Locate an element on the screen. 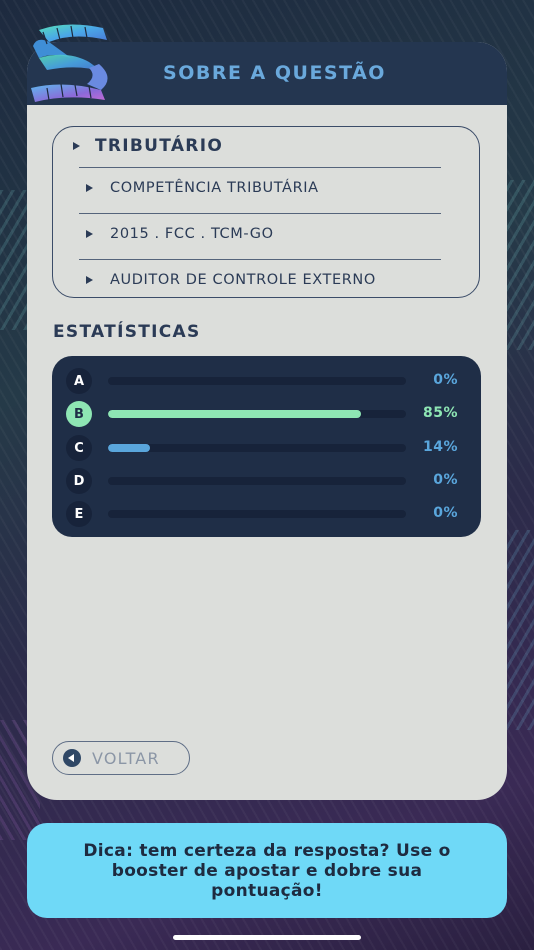 The height and width of the screenshot is (950, 534). stat-row-c: C 14% is located at coordinates (266, 448).